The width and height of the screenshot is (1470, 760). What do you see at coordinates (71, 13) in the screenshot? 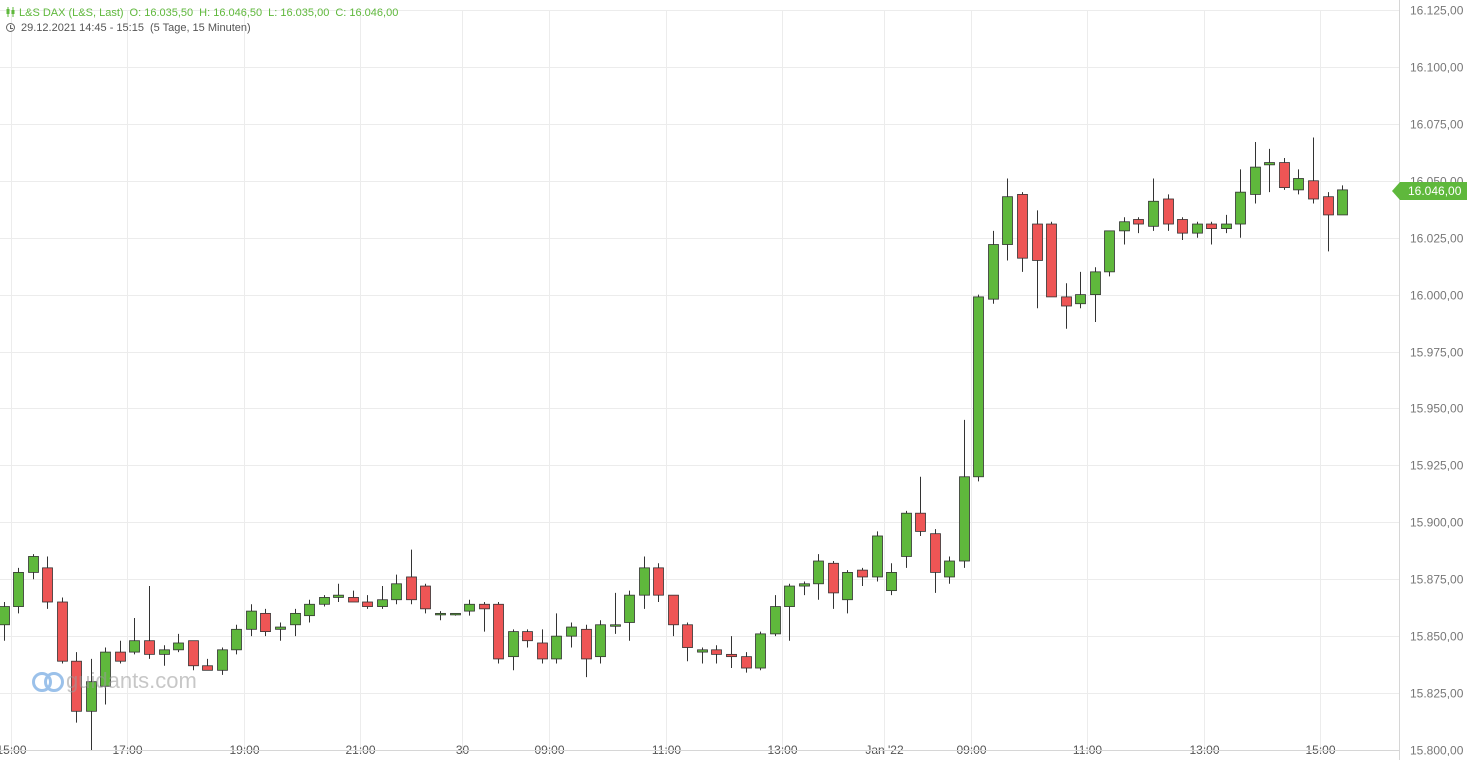
I see `symbol-label: L&S DAX (L&S, Last)` at bounding box center [71, 13].